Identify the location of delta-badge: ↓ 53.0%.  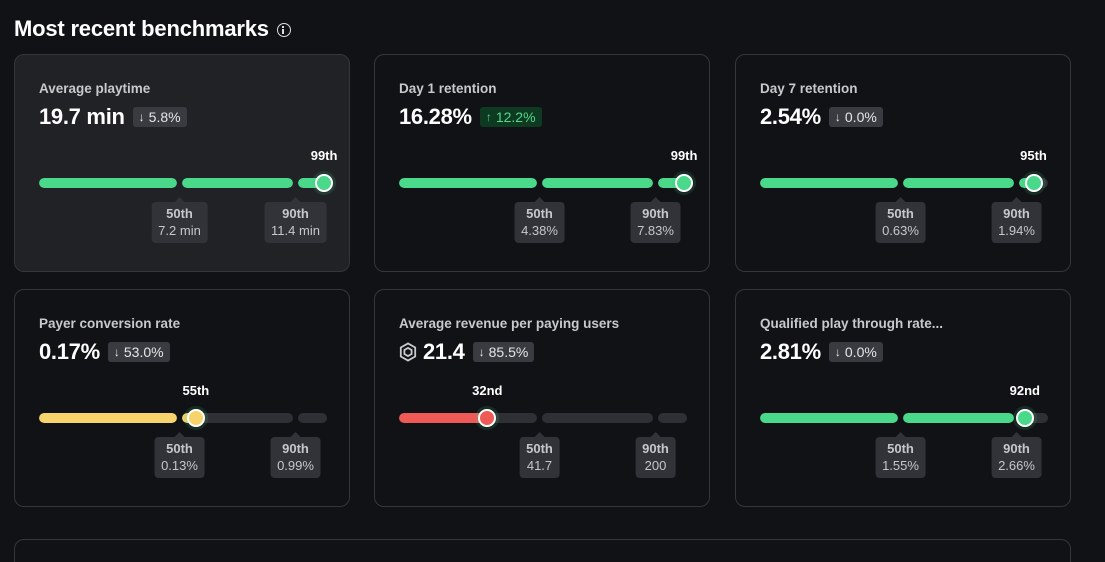
(138, 352).